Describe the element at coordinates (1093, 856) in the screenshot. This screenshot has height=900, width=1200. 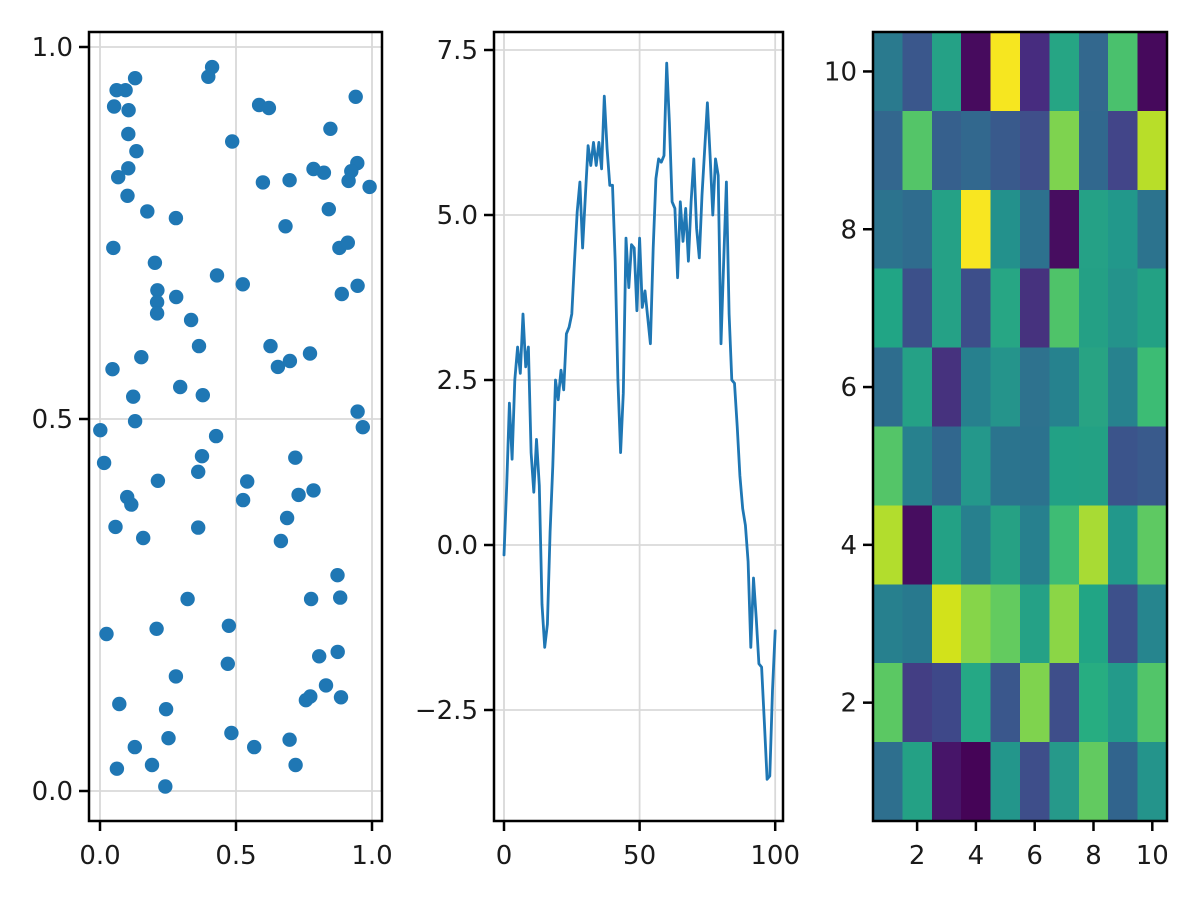
I see `x-tick-label: 8` at that location.